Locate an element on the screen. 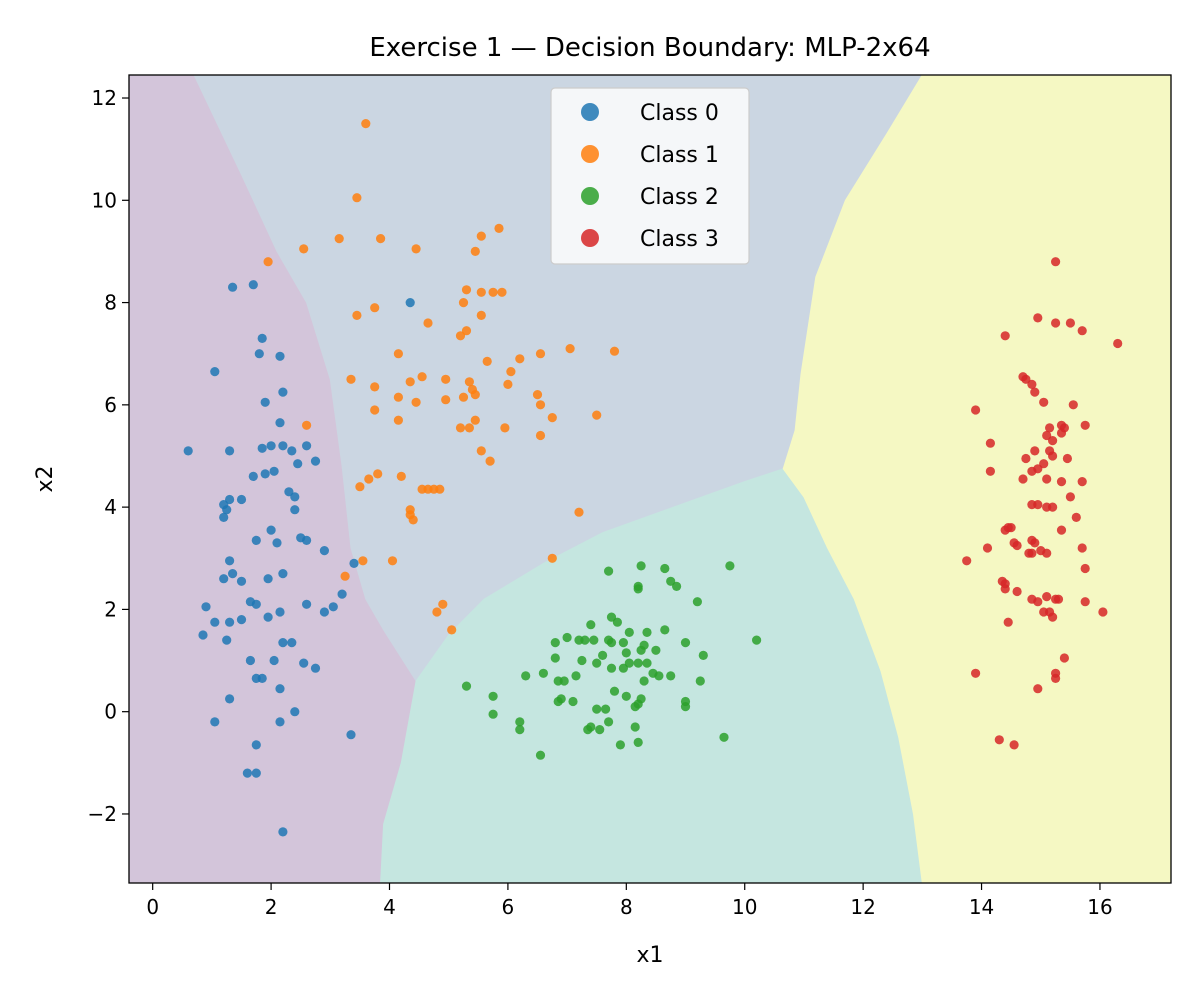 This screenshot has width=1200, height=1000. x-tick-label: 0 is located at coordinates (152, 907).